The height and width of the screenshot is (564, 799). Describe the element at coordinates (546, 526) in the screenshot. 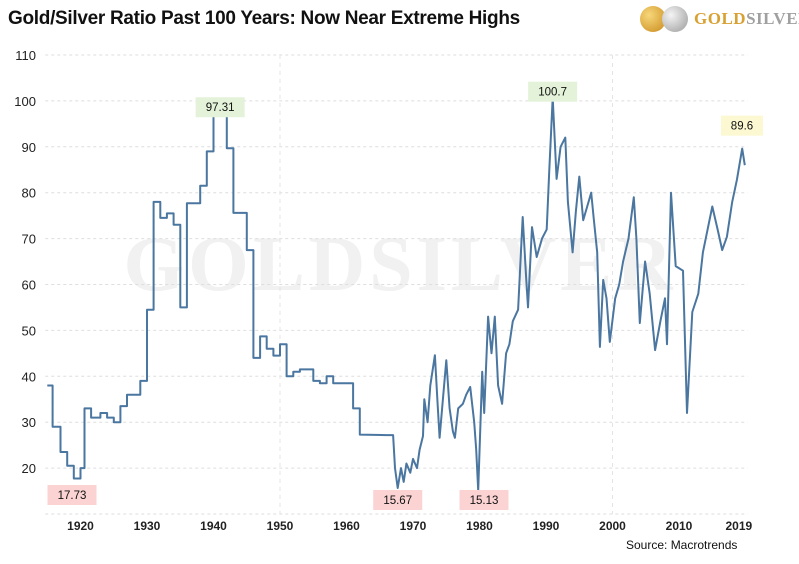

I see `x-tick-label: 1990` at that location.